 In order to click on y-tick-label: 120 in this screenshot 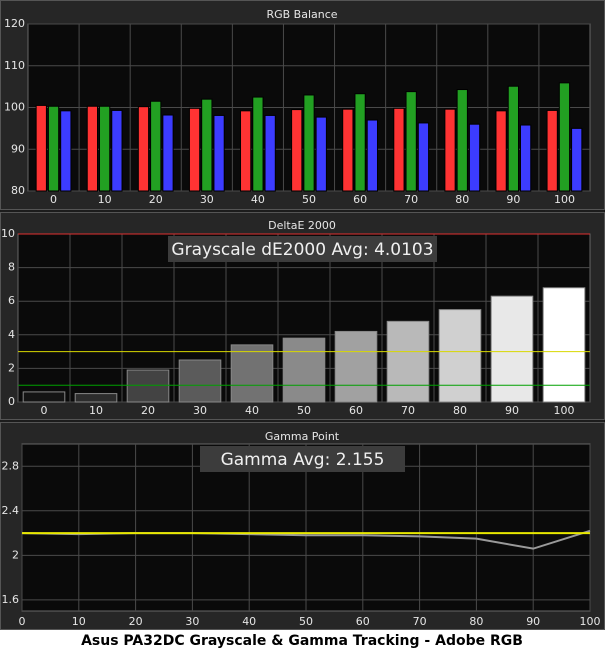, I will do `click(14, 23)`.